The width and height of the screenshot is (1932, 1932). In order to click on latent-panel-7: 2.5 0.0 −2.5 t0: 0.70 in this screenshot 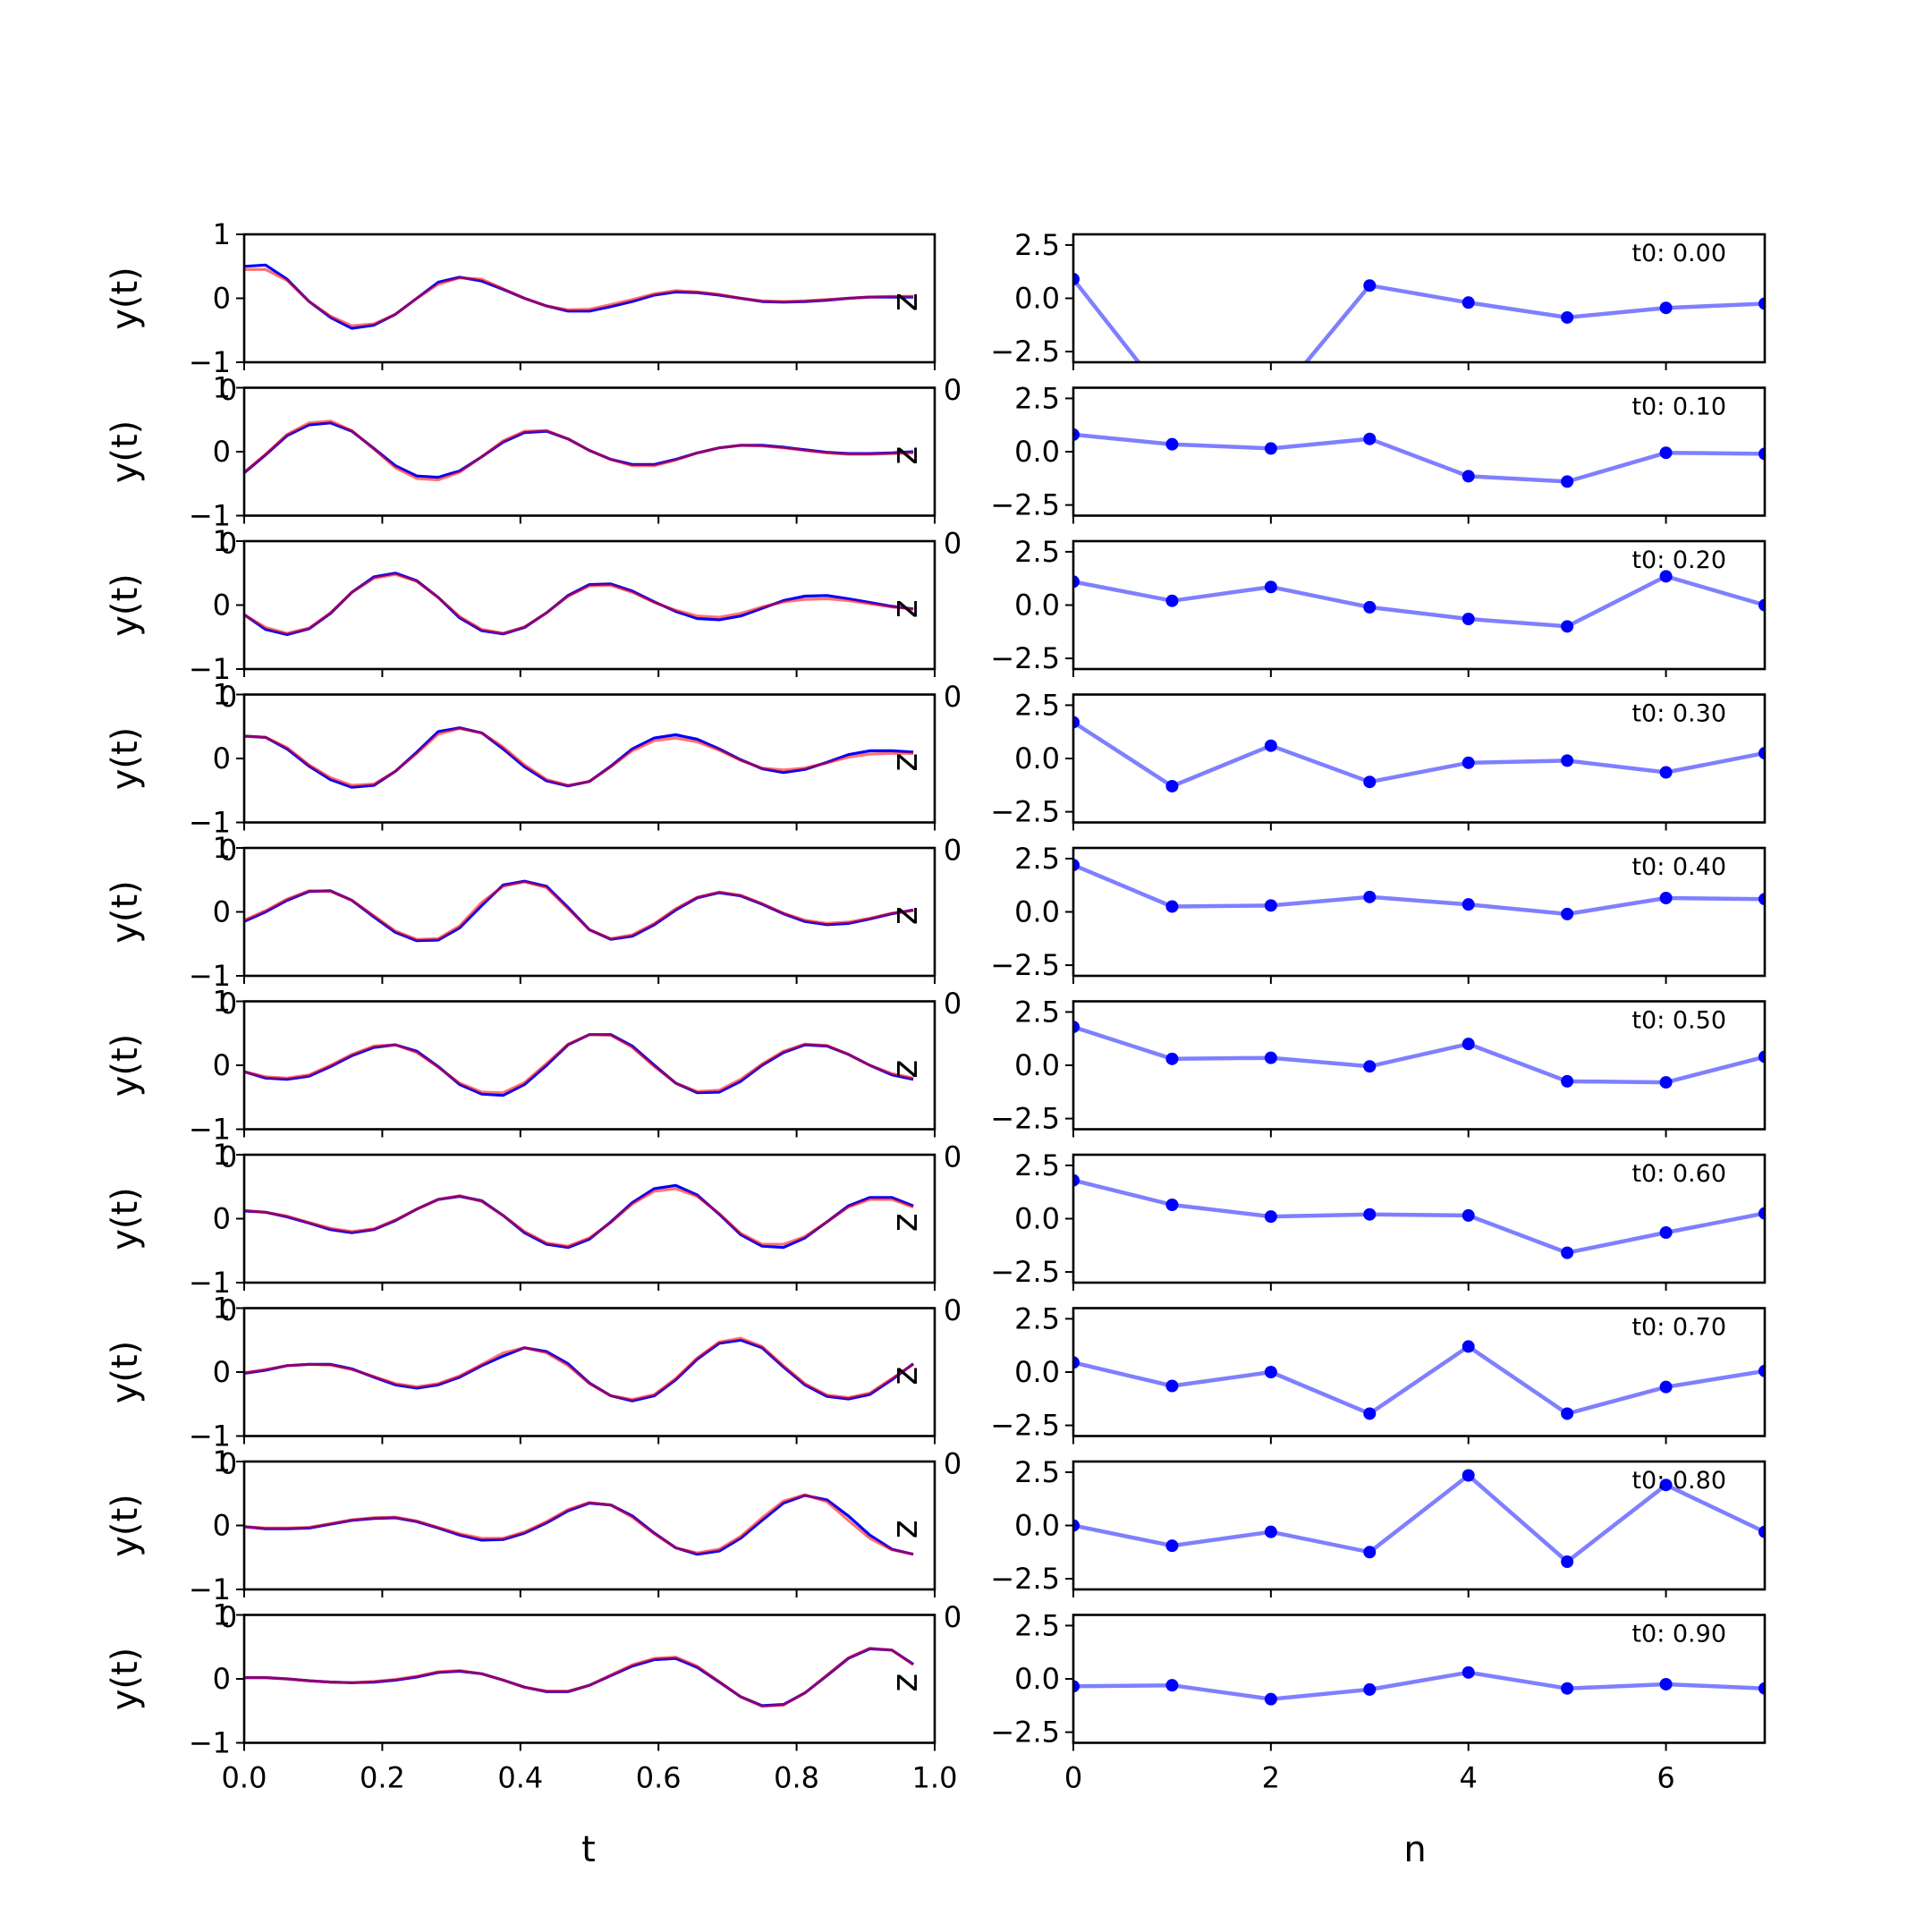, I will do `click(1378, 1373)`.